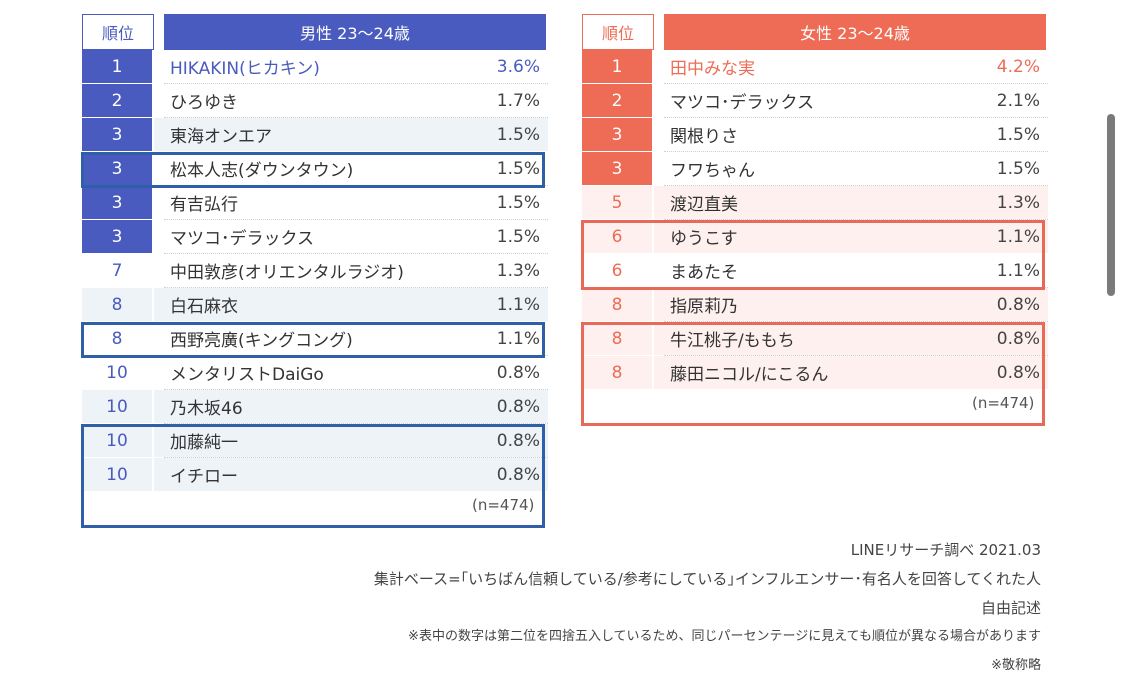 Image resolution: width=1125 pixels, height=700 pixels. Describe the element at coordinates (221, 137) in the screenshot. I see `name-cell: 東海オンエア` at that location.